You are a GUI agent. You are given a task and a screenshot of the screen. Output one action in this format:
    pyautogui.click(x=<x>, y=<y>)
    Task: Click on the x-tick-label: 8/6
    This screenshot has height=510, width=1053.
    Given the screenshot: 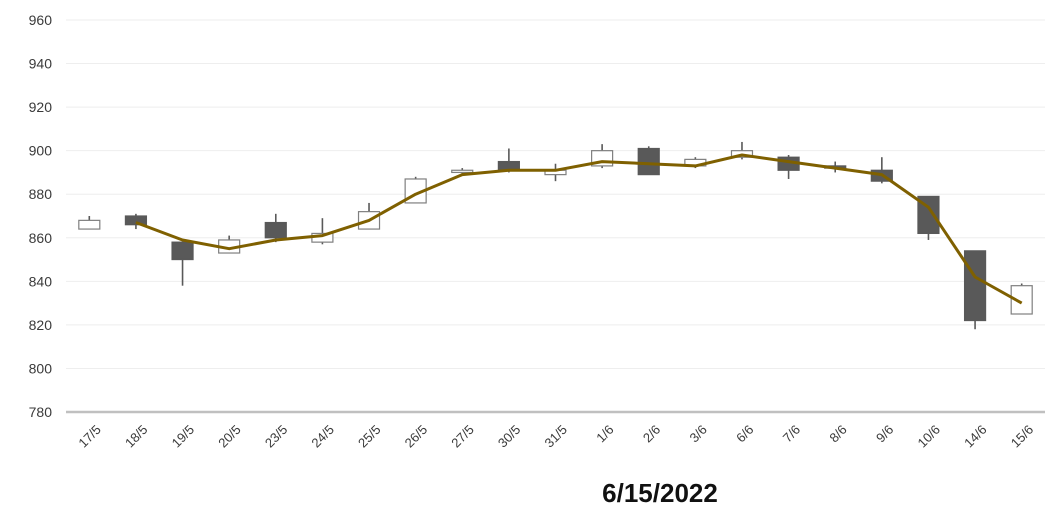 What is the action you would take?
    pyautogui.click(x=837, y=433)
    